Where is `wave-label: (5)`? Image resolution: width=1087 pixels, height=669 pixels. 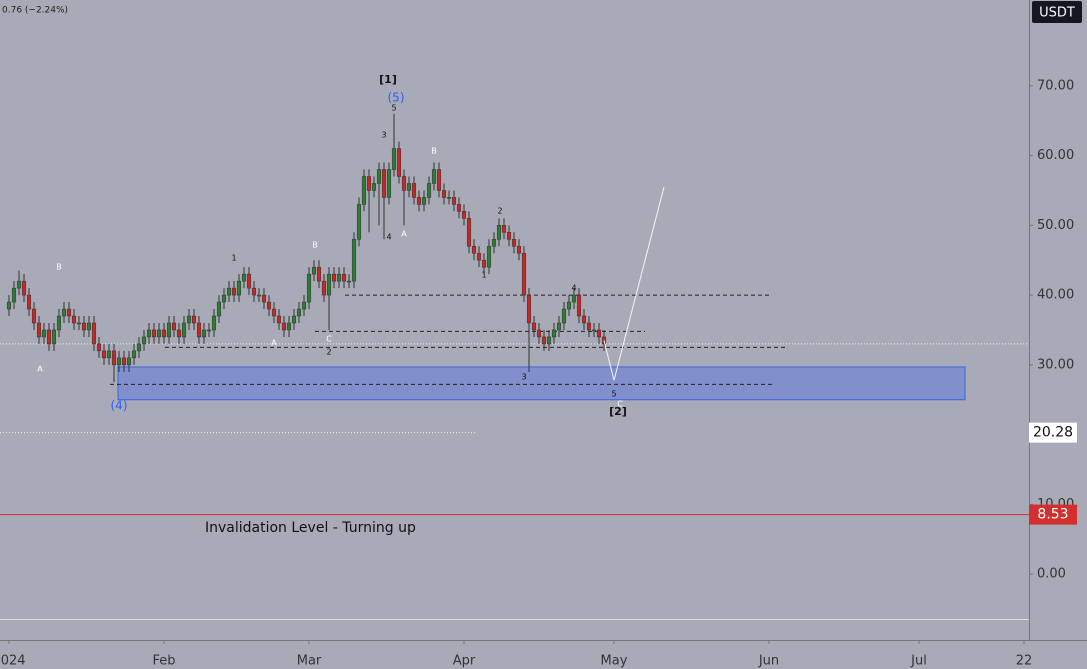
wave-label: (5) is located at coordinates (396, 98).